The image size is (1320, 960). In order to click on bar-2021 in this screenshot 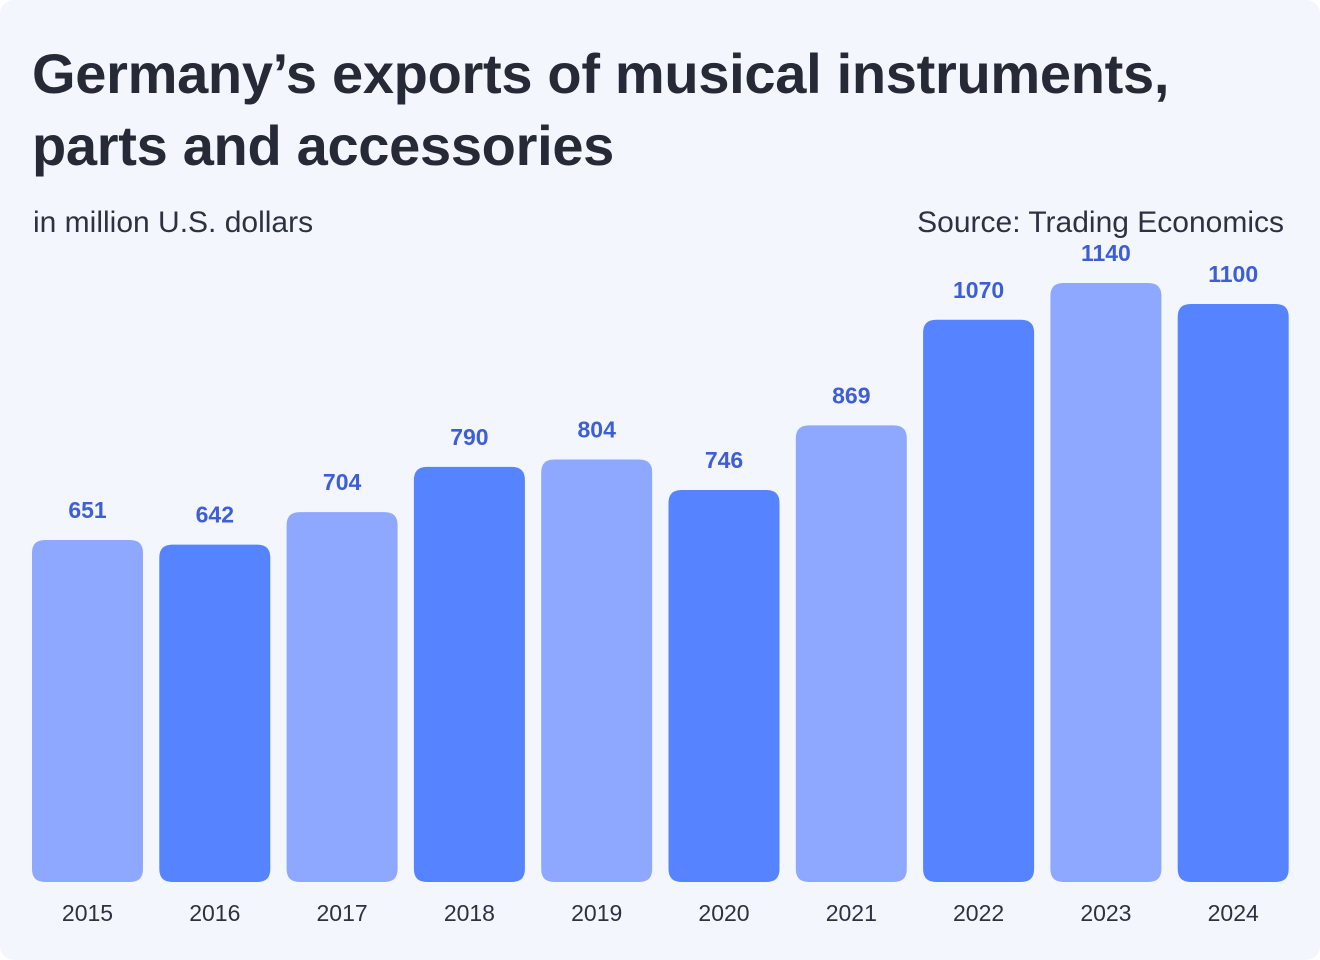, I will do `click(851, 653)`.